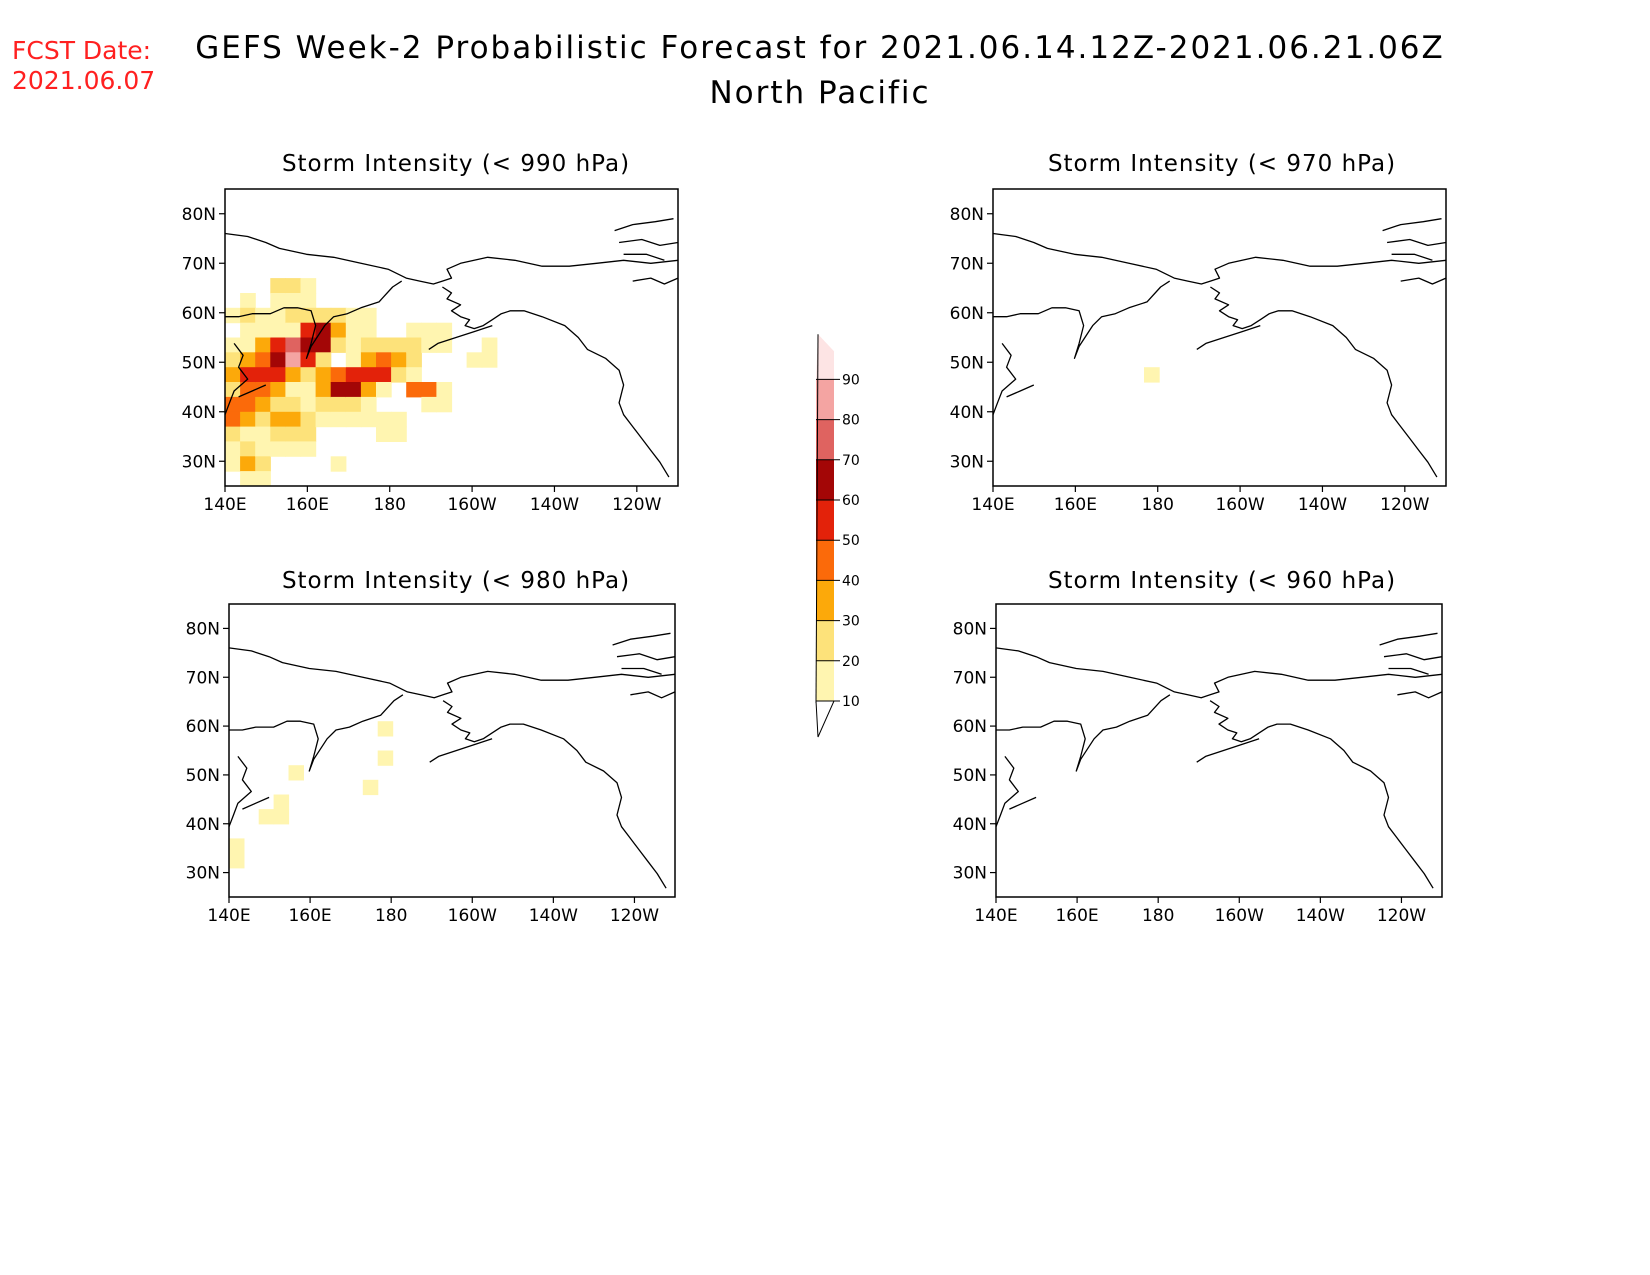  I want to click on lat-tick-label: 50N, so click(970, 776).